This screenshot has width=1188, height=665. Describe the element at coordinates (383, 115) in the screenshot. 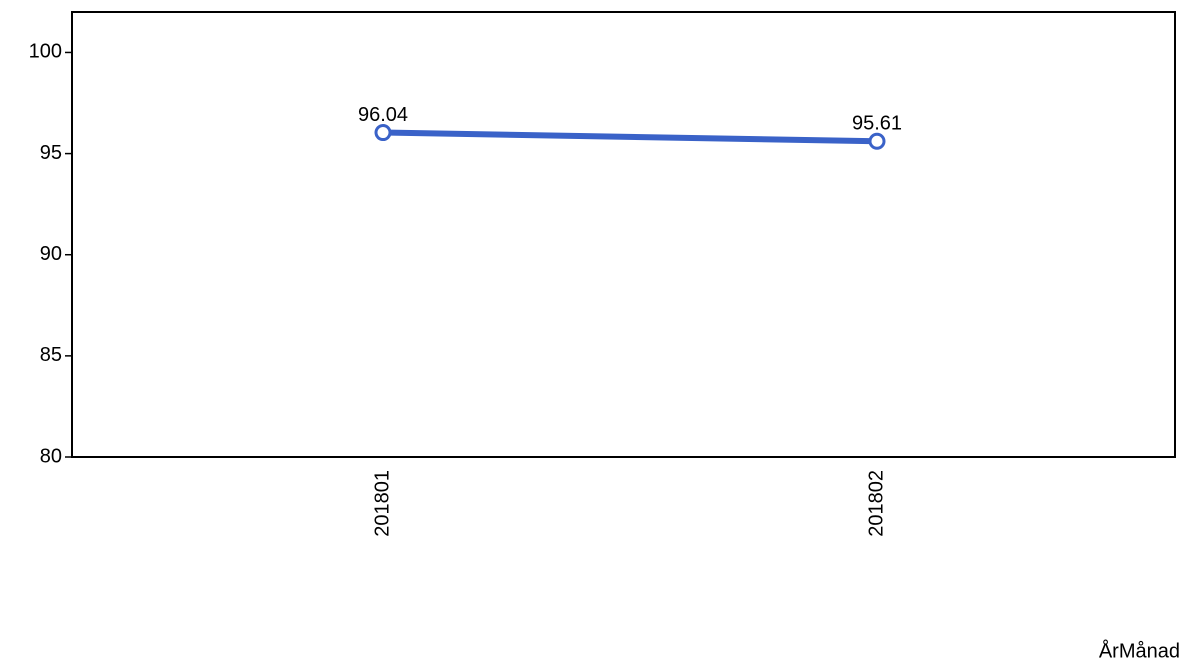

I see `data-label: 96.04` at that location.